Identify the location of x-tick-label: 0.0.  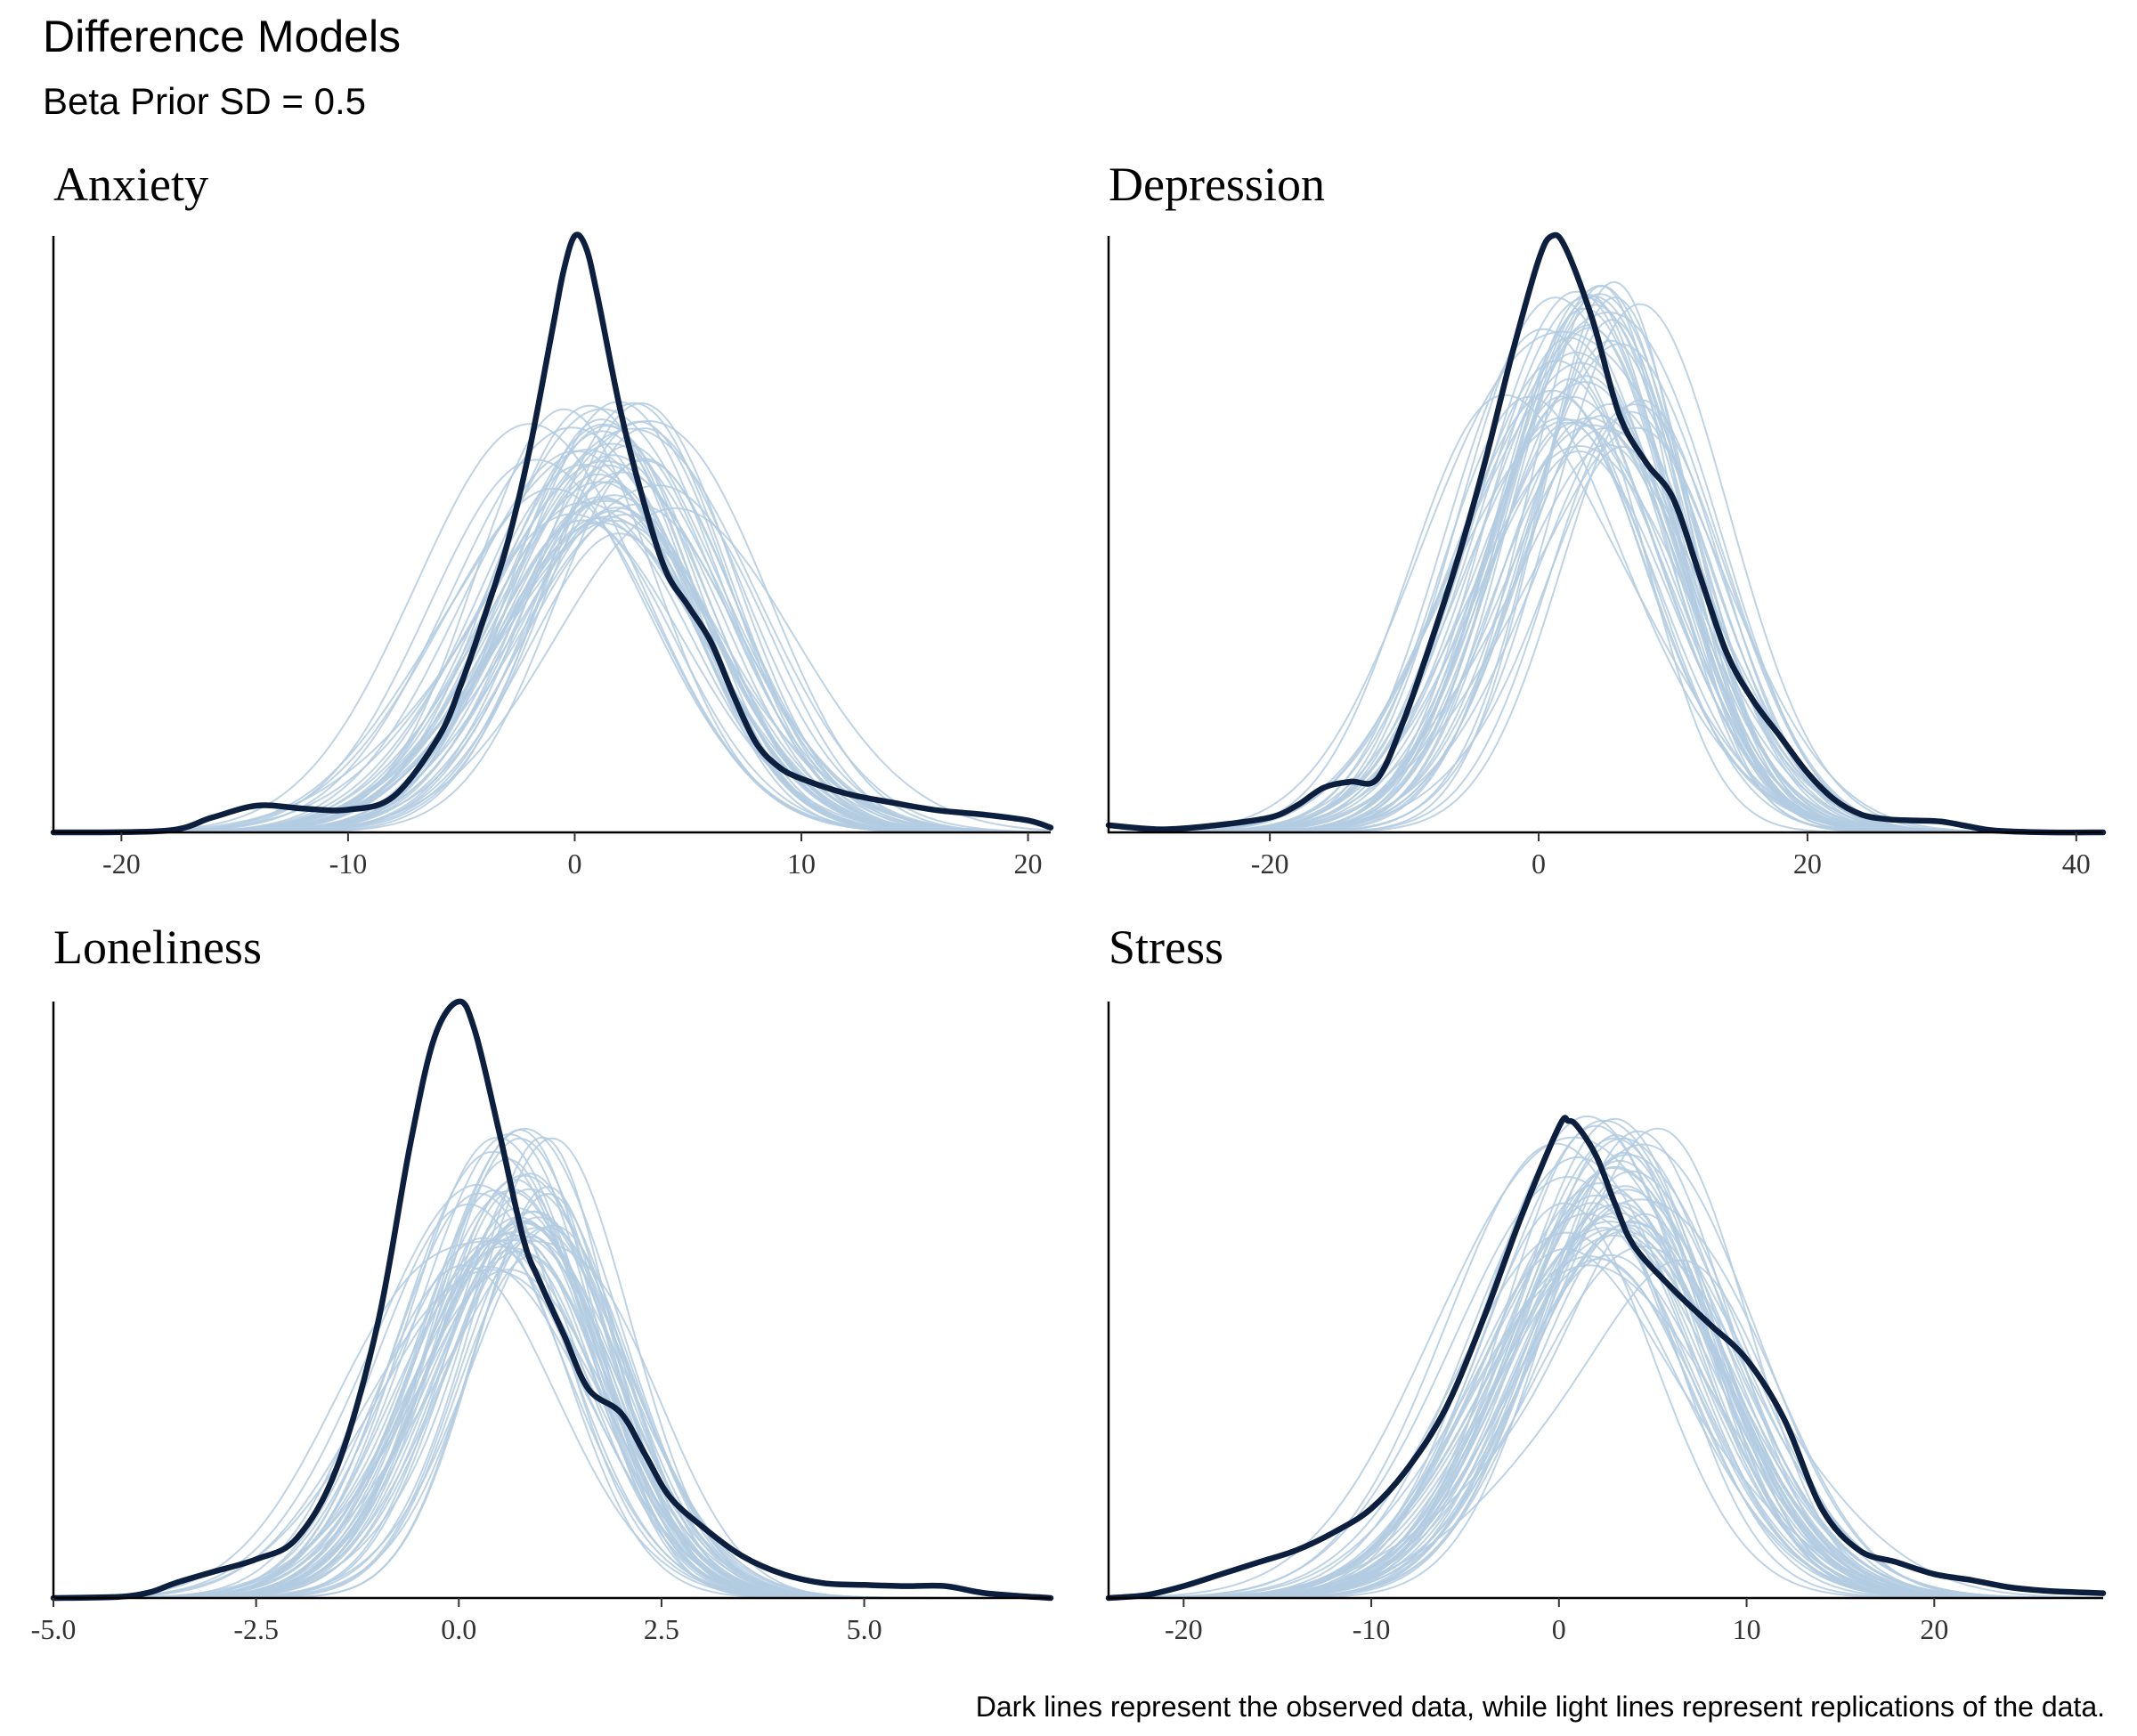
(458, 1629).